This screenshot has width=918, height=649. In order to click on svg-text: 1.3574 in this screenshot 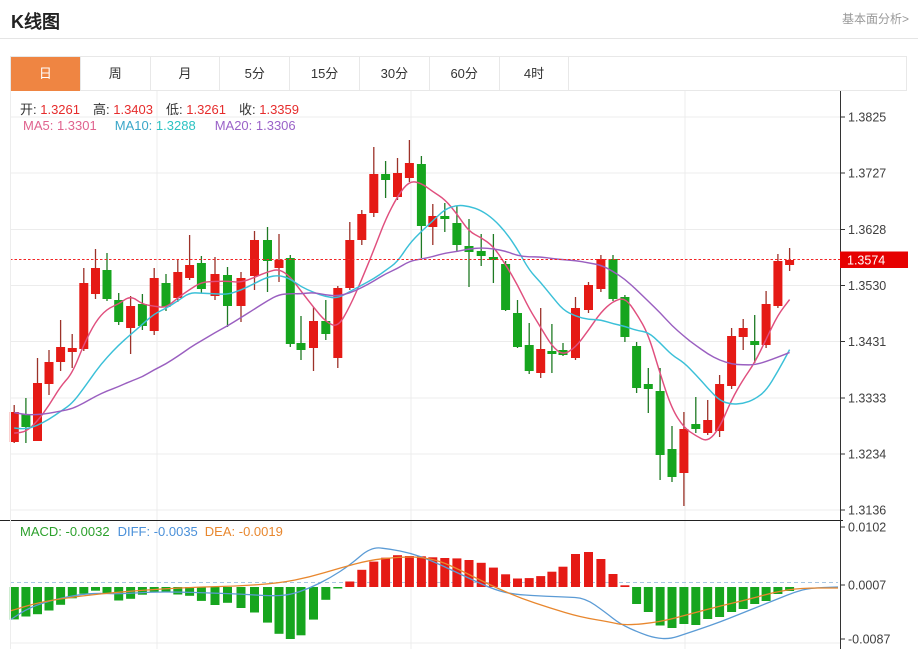, I will do `click(866, 261)`.